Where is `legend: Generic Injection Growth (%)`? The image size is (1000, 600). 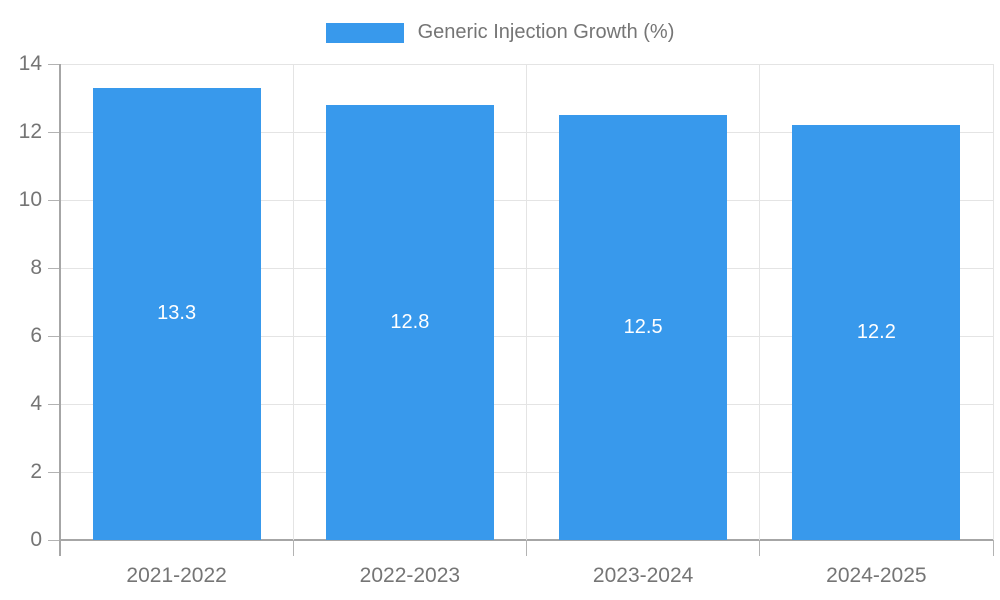 legend: Generic Injection Growth (%) is located at coordinates (500, 32).